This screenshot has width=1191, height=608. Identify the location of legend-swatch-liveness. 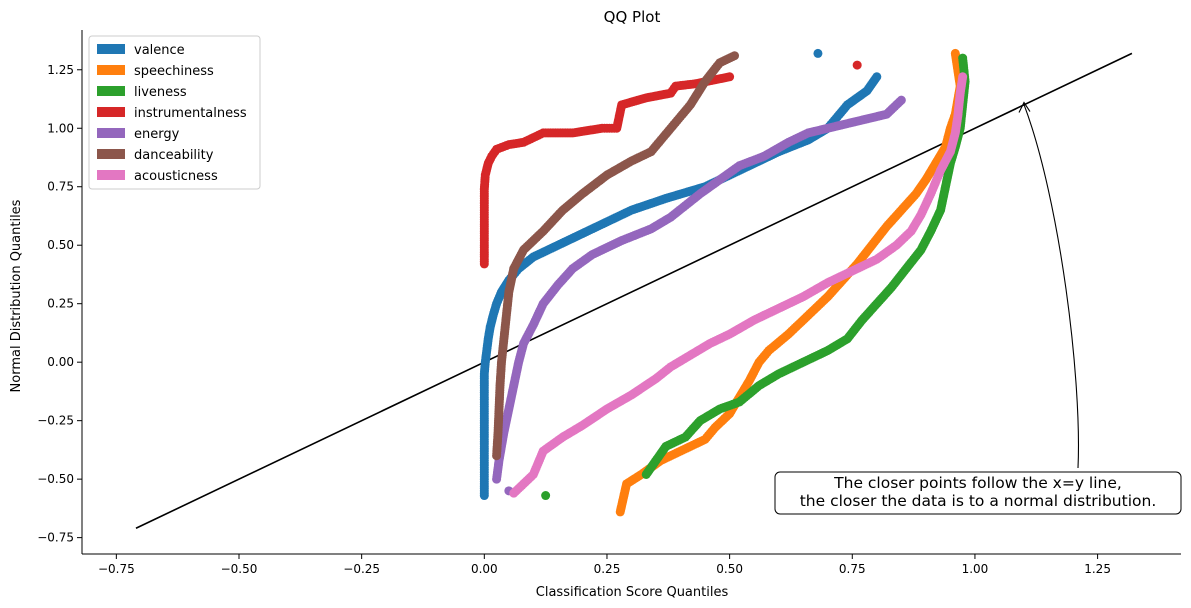
(111, 91).